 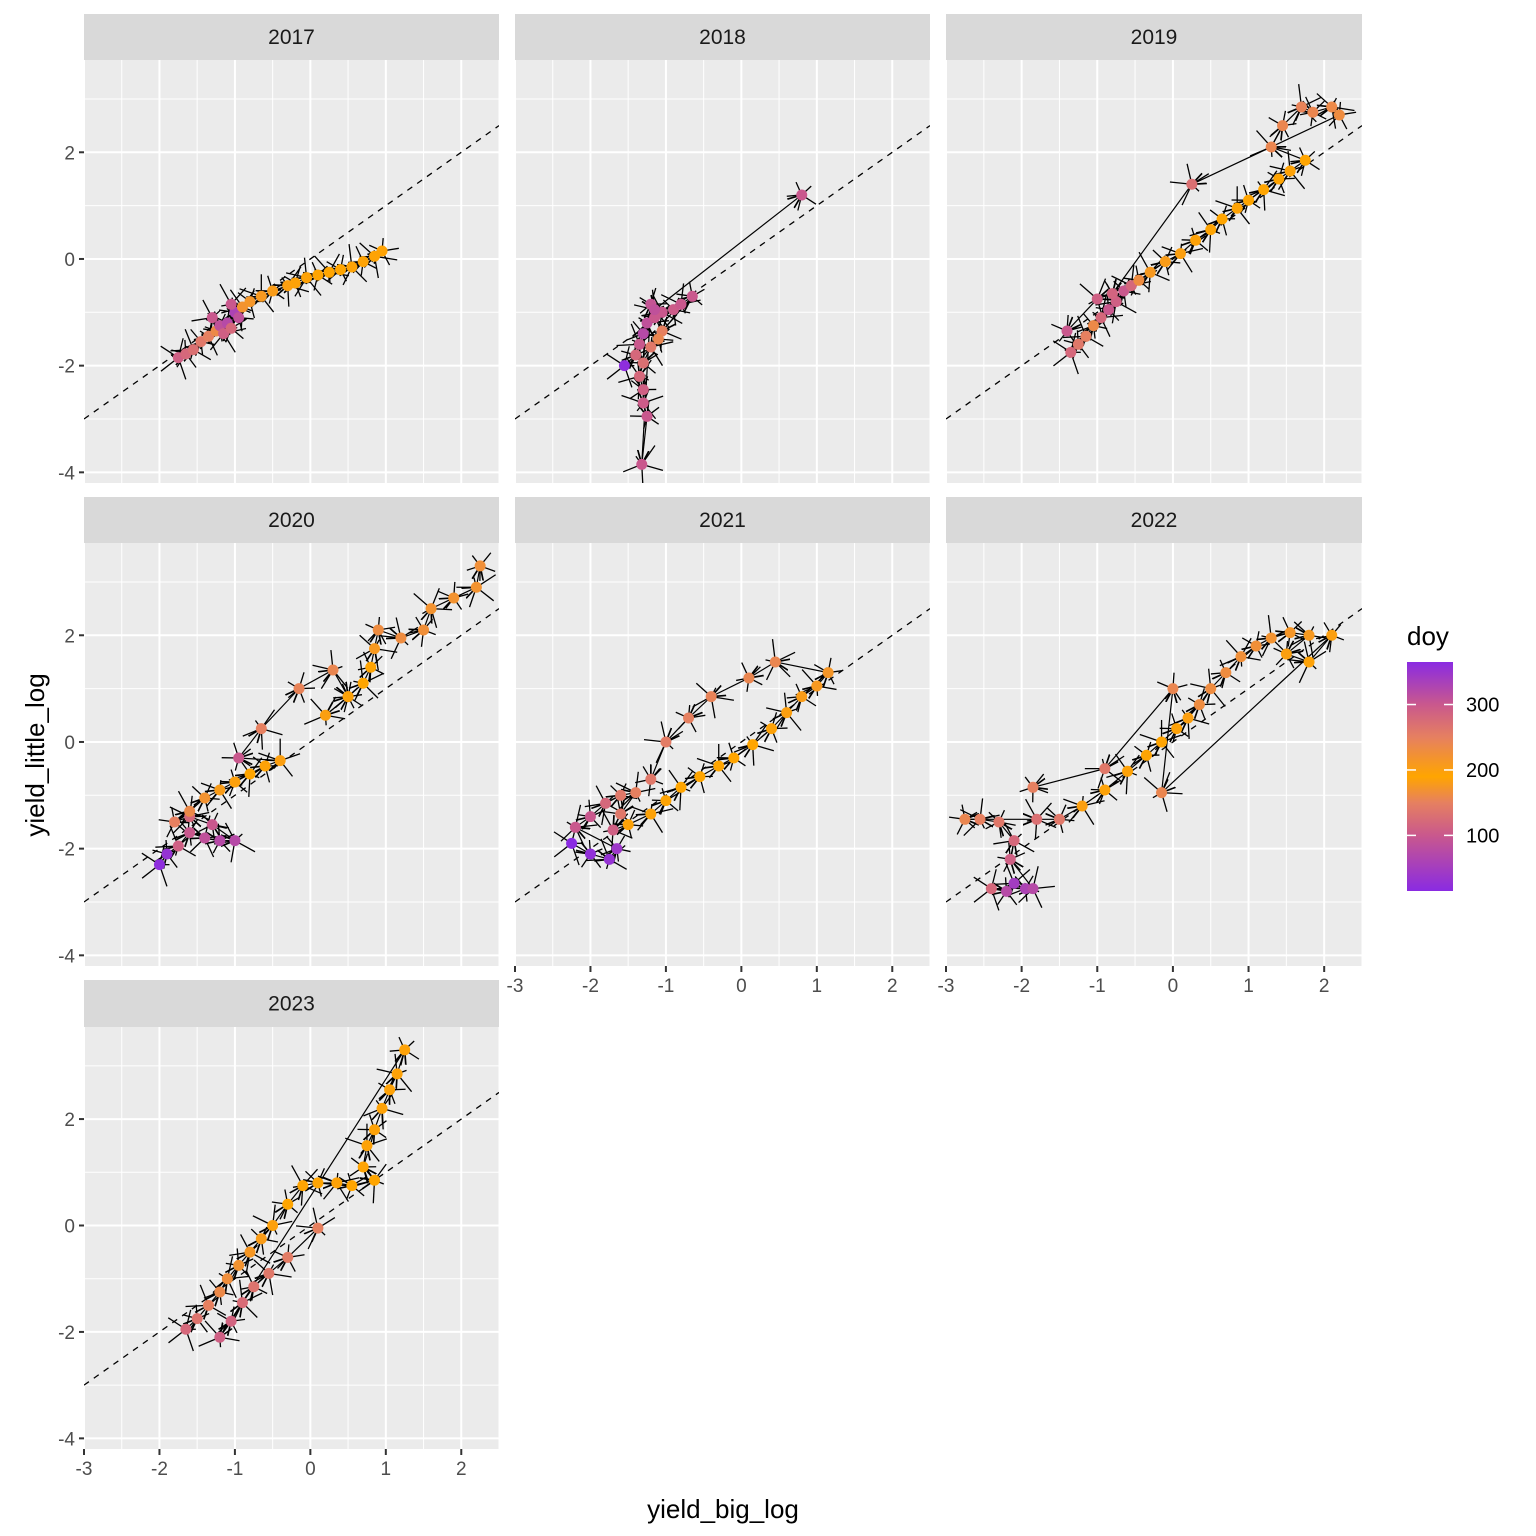 What do you see at coordinates (1097, 986) in the screenshot?
I see `x-tick-label: -1` at bounding box center [1097, 986].